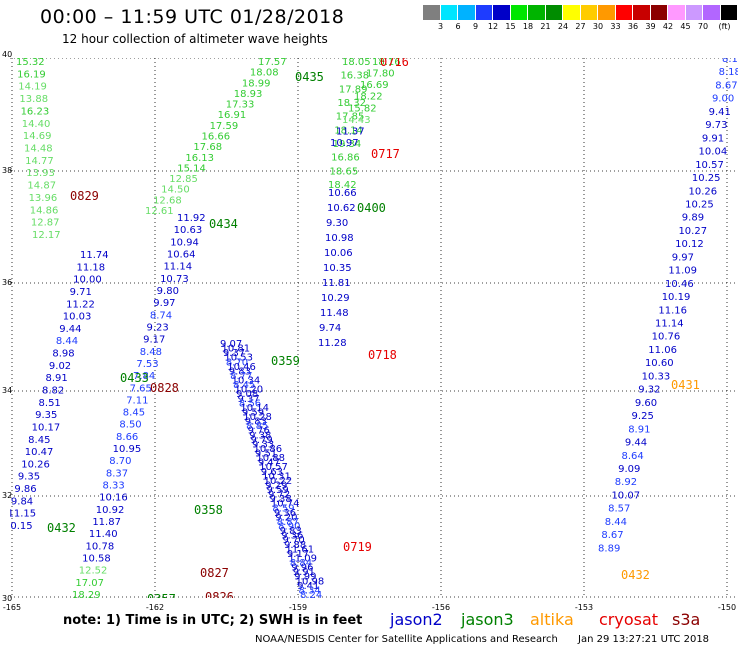  I want to click on swh-value: 8.82, so click(53, 391).